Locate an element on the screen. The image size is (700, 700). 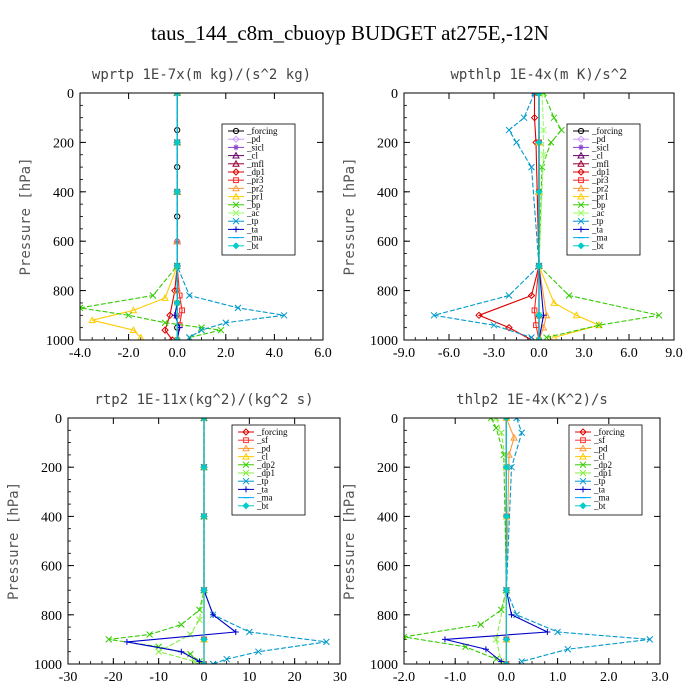
y-tick-label: 200 is located at coordinates (387, 143).